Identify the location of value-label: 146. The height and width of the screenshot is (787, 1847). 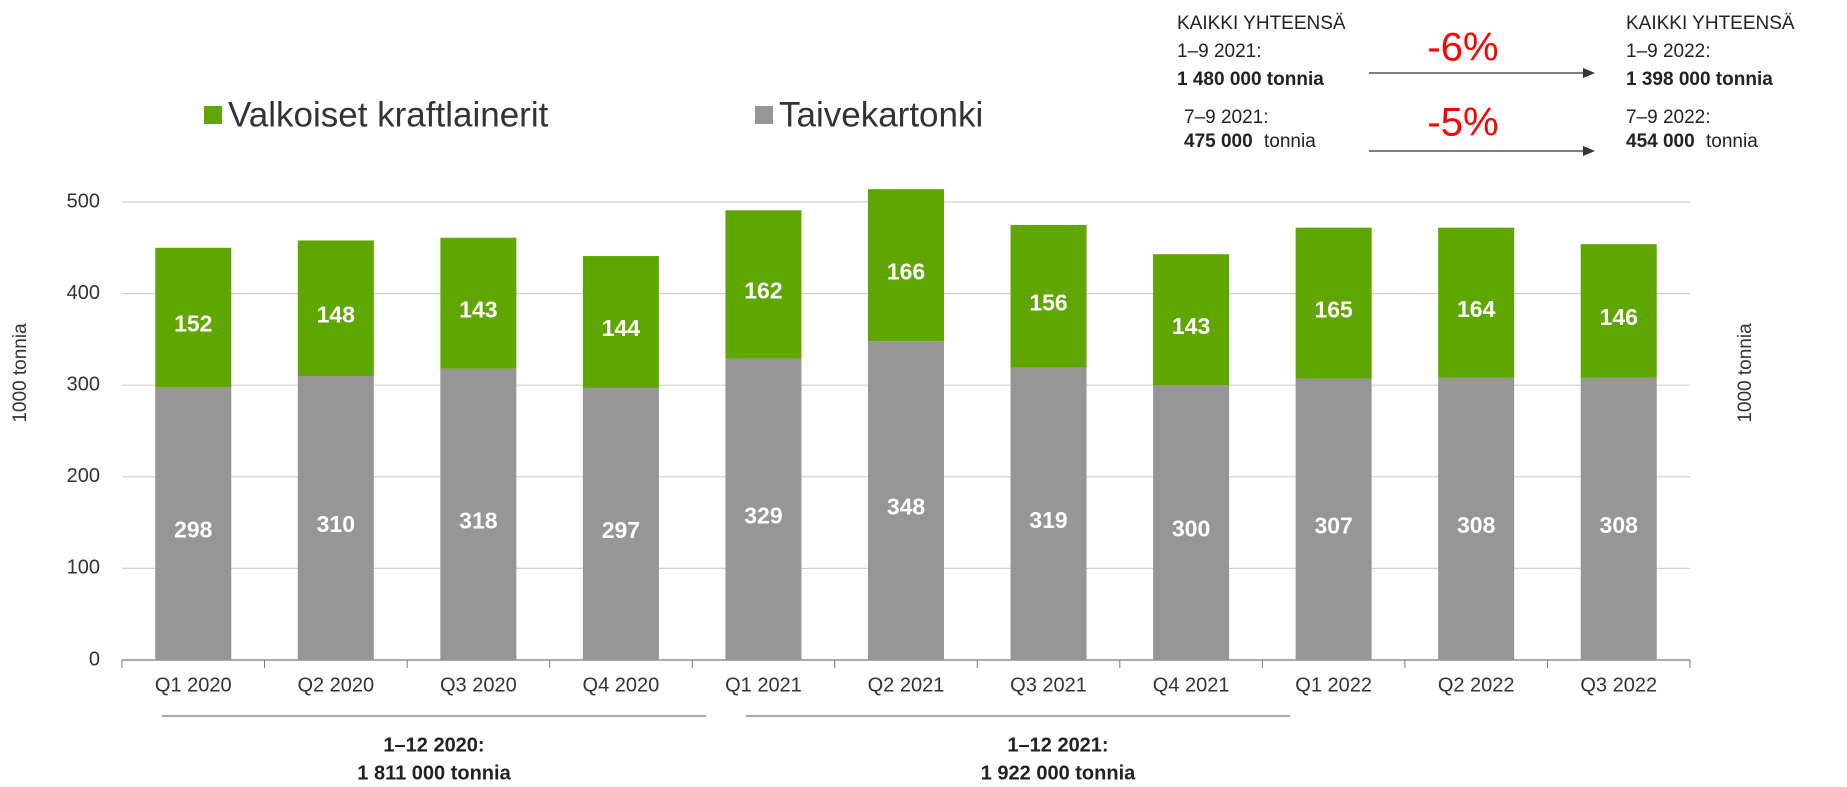
(1619, 317).